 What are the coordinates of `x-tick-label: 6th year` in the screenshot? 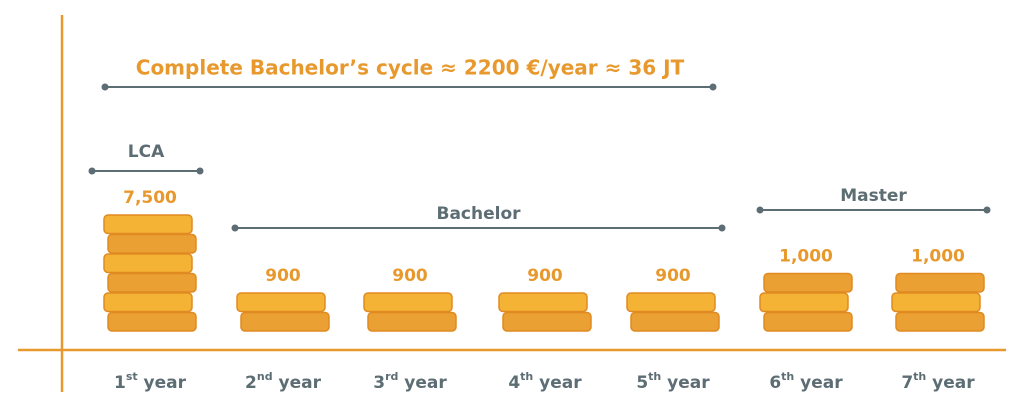 It's located at (806, 381).